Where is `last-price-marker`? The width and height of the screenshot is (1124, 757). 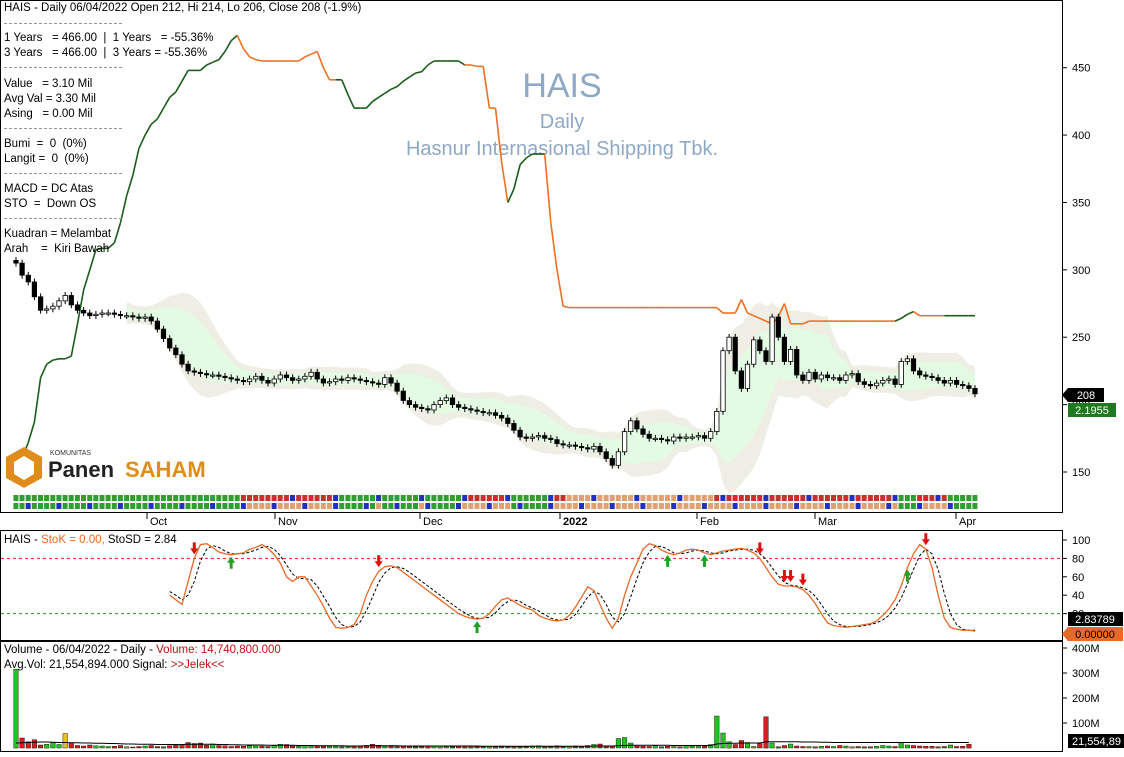
last-price-marker is located at coordinates (1083, 395).